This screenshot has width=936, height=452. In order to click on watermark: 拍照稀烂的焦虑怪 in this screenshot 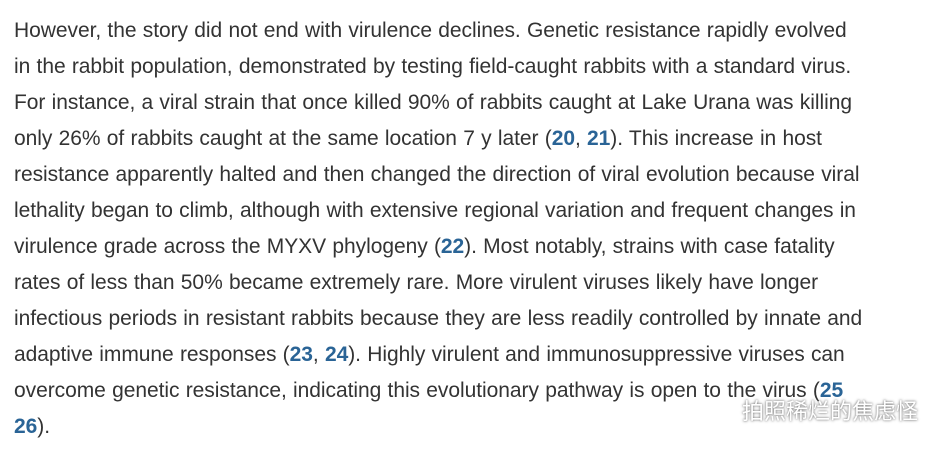, I will do `click(812, 410)`.